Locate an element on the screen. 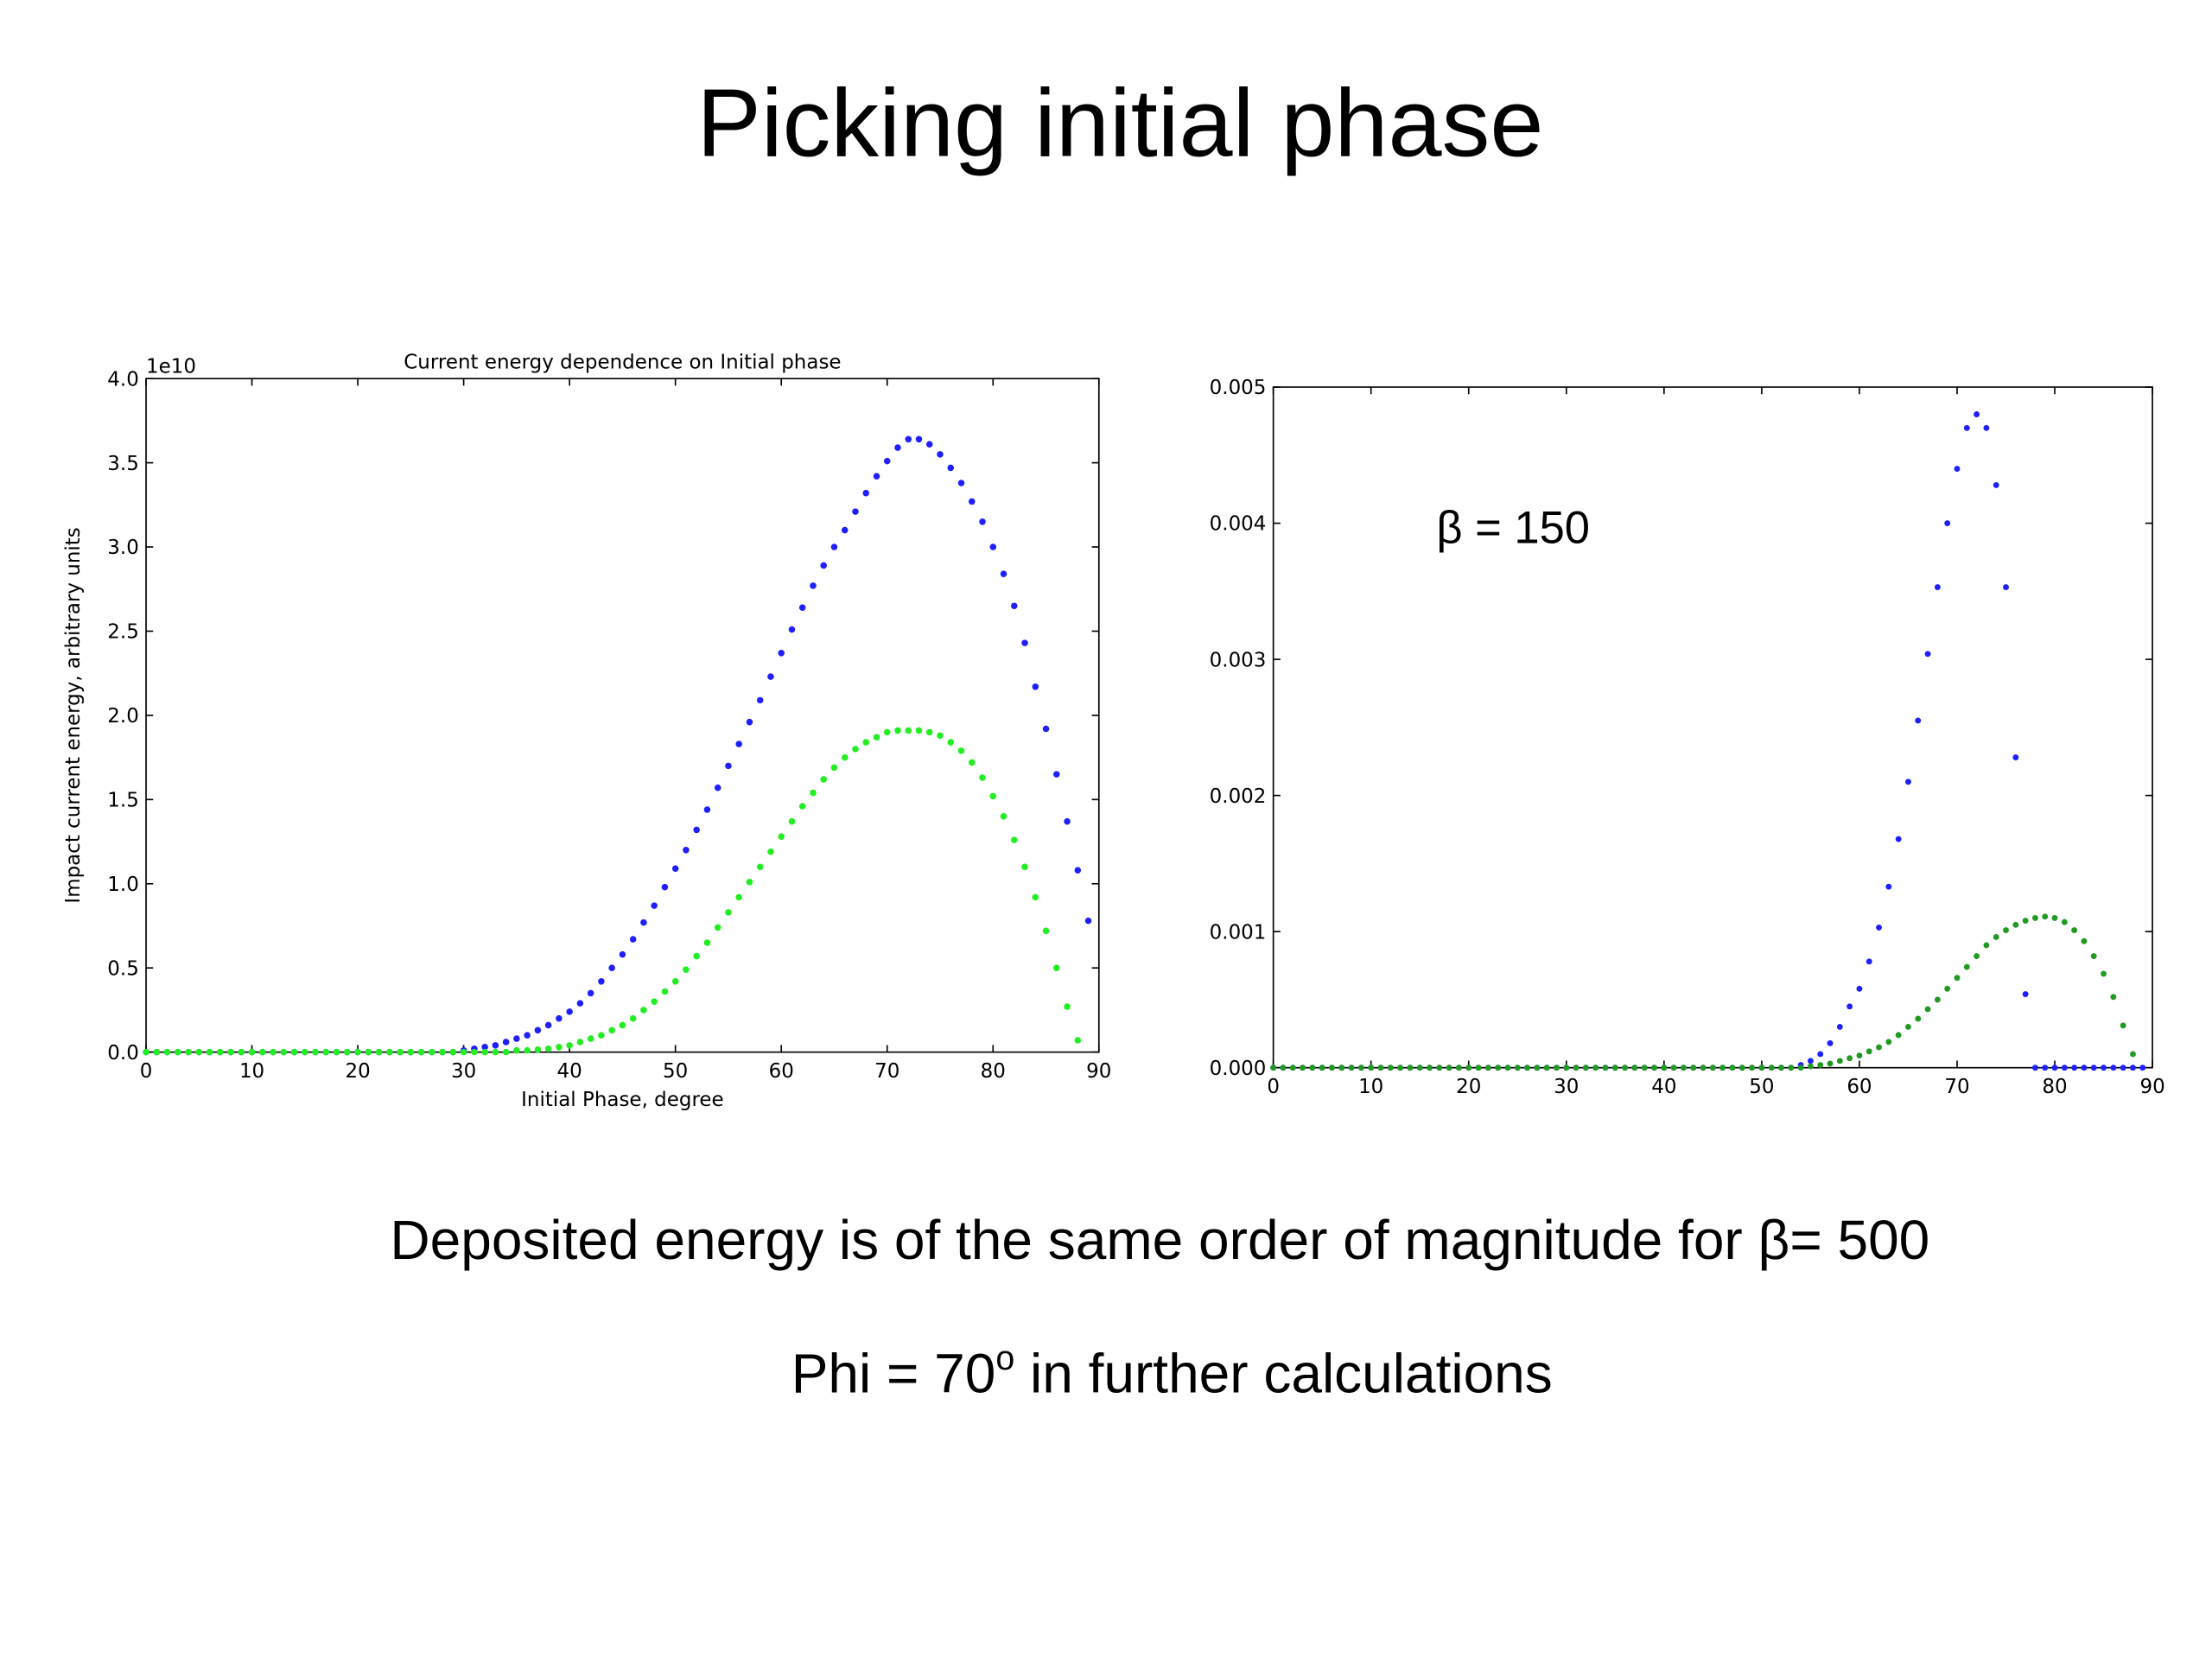  x-tick-label: 20 is located at coordinates (357, 1071).